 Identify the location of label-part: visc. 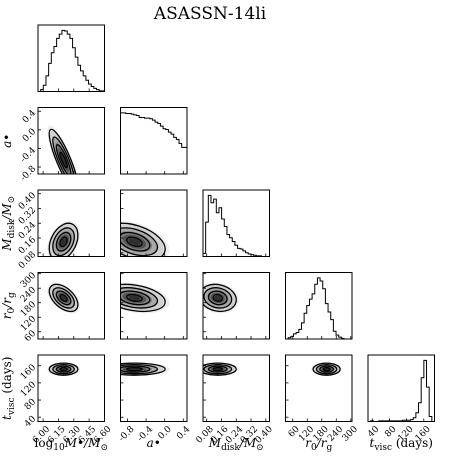
(382, 448).